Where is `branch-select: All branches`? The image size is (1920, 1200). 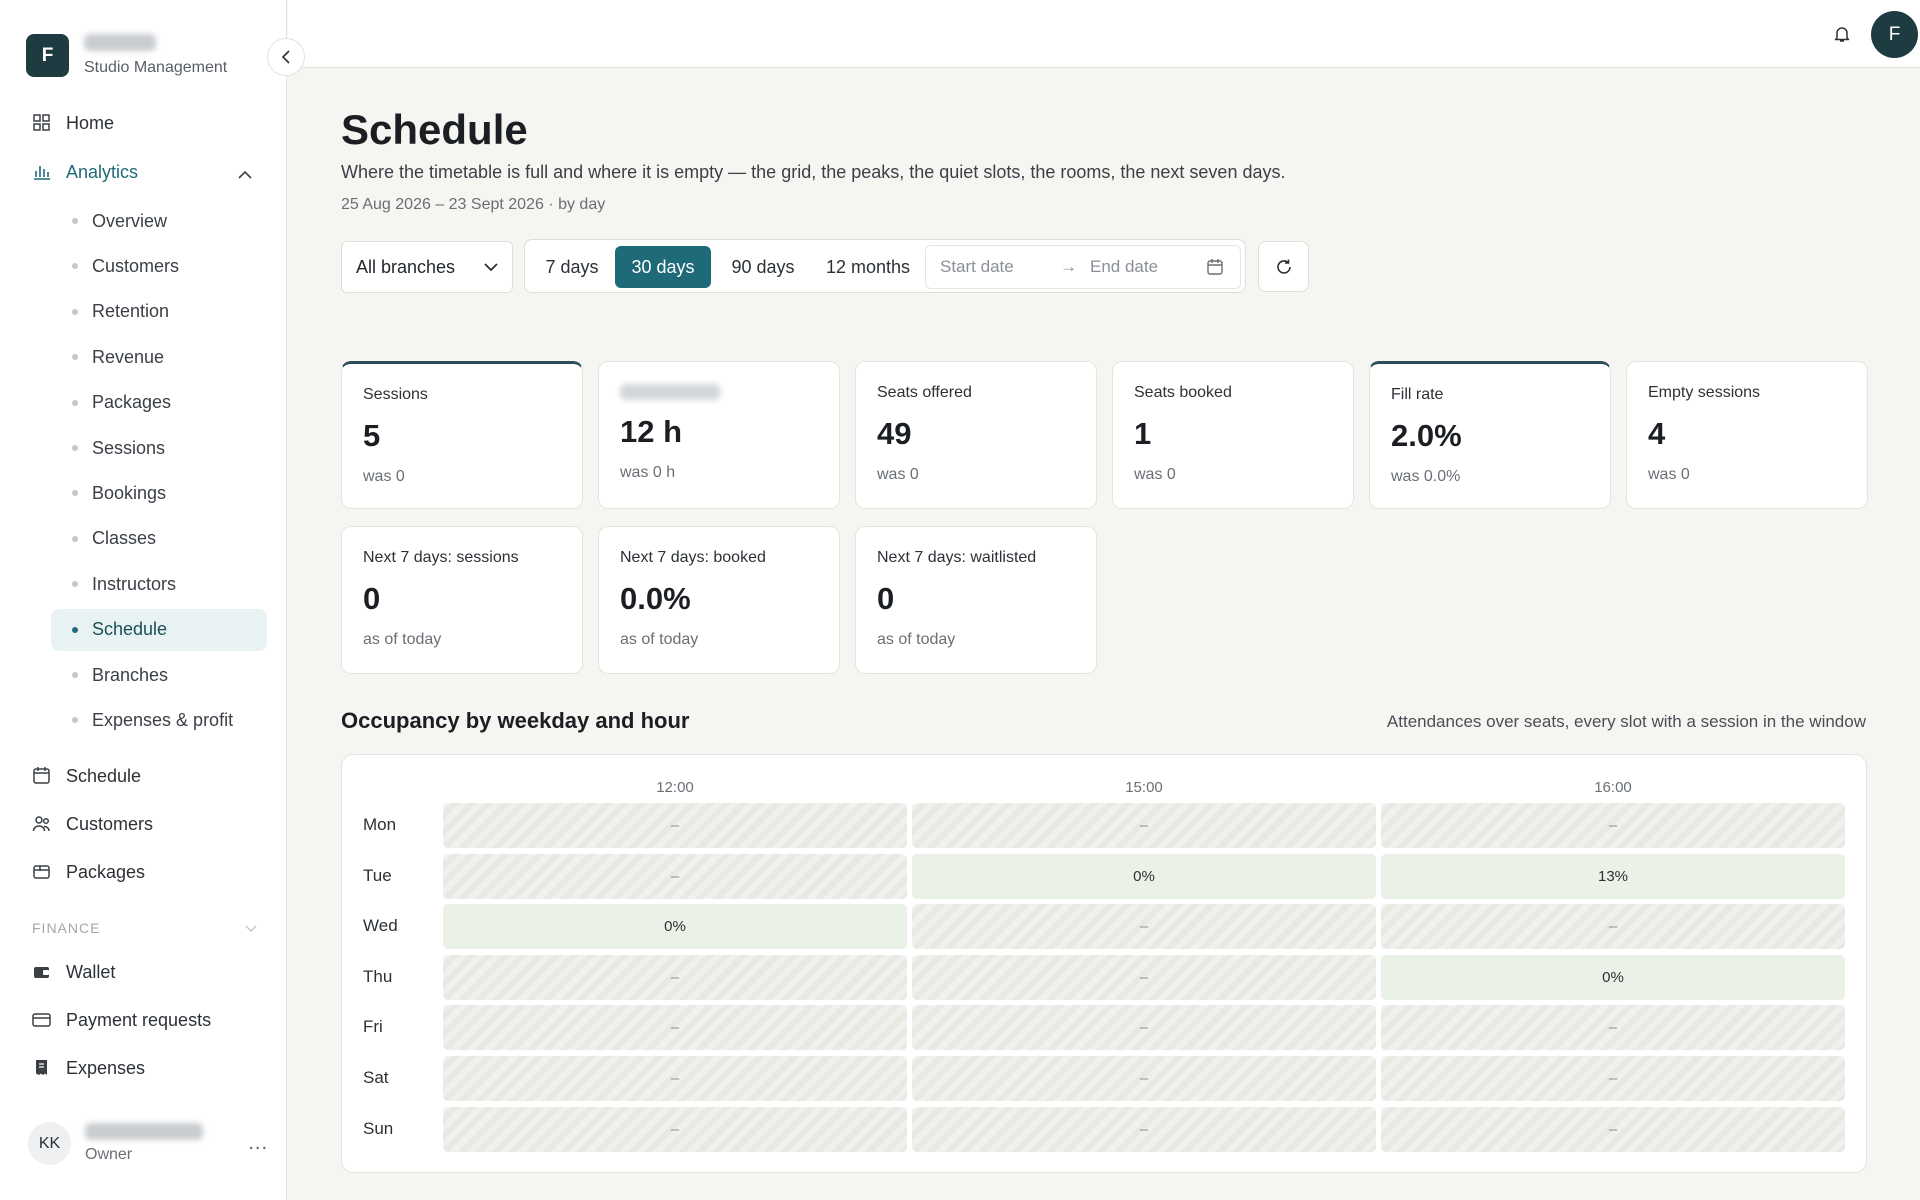 branch-select: All branches is located at coordinates (427, 267).